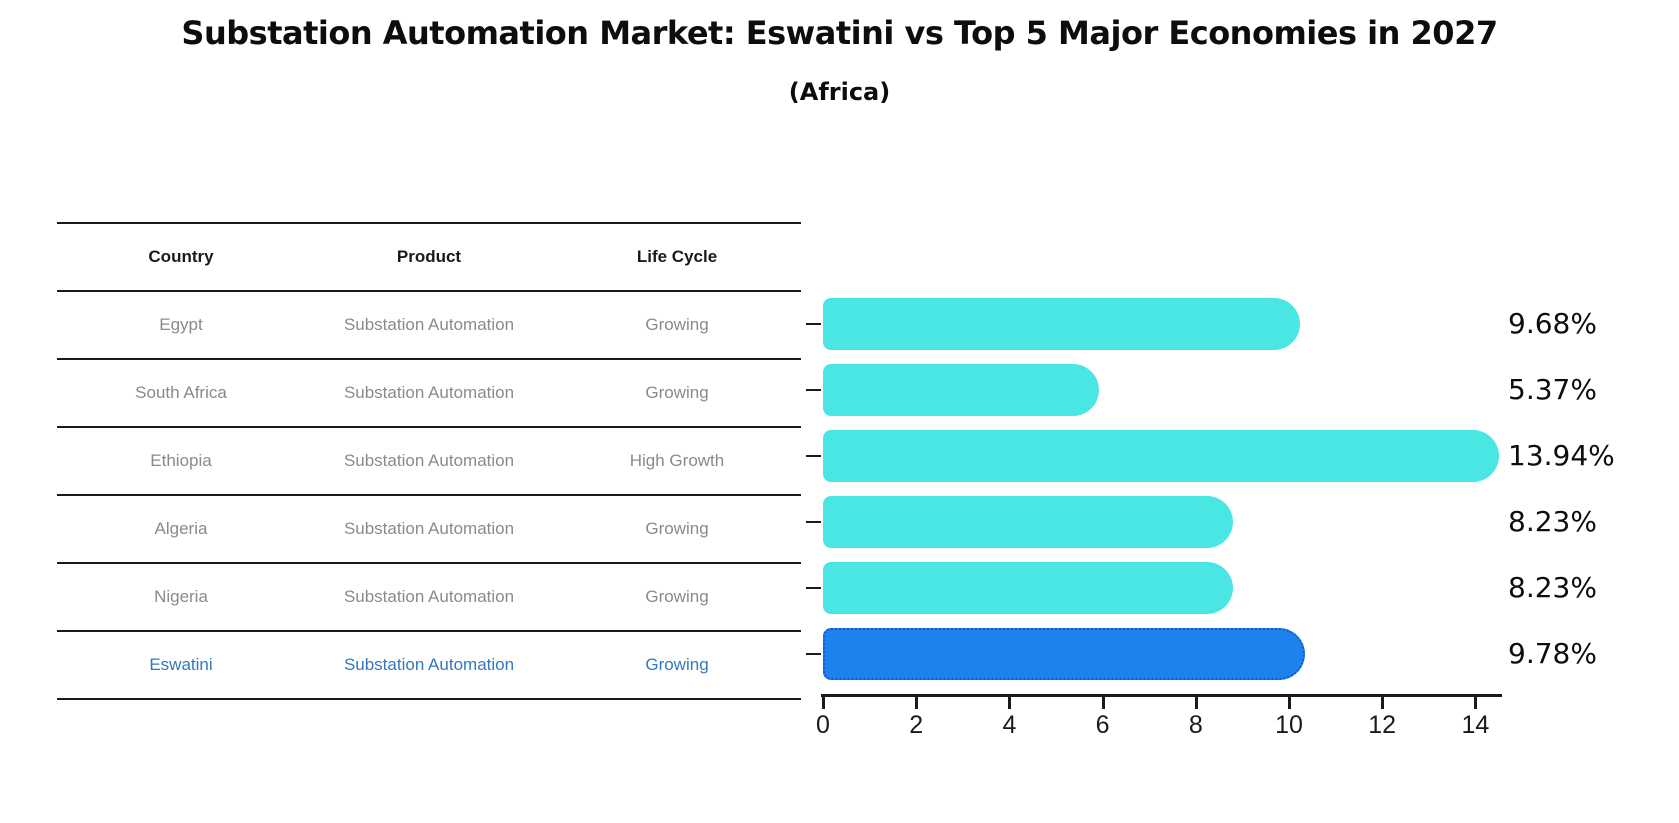 This screenshot has width=1679, height=823. Describe the element at coordinates (1552, 653) in the screenshot. I see `value-label: 9.78%` at that location.